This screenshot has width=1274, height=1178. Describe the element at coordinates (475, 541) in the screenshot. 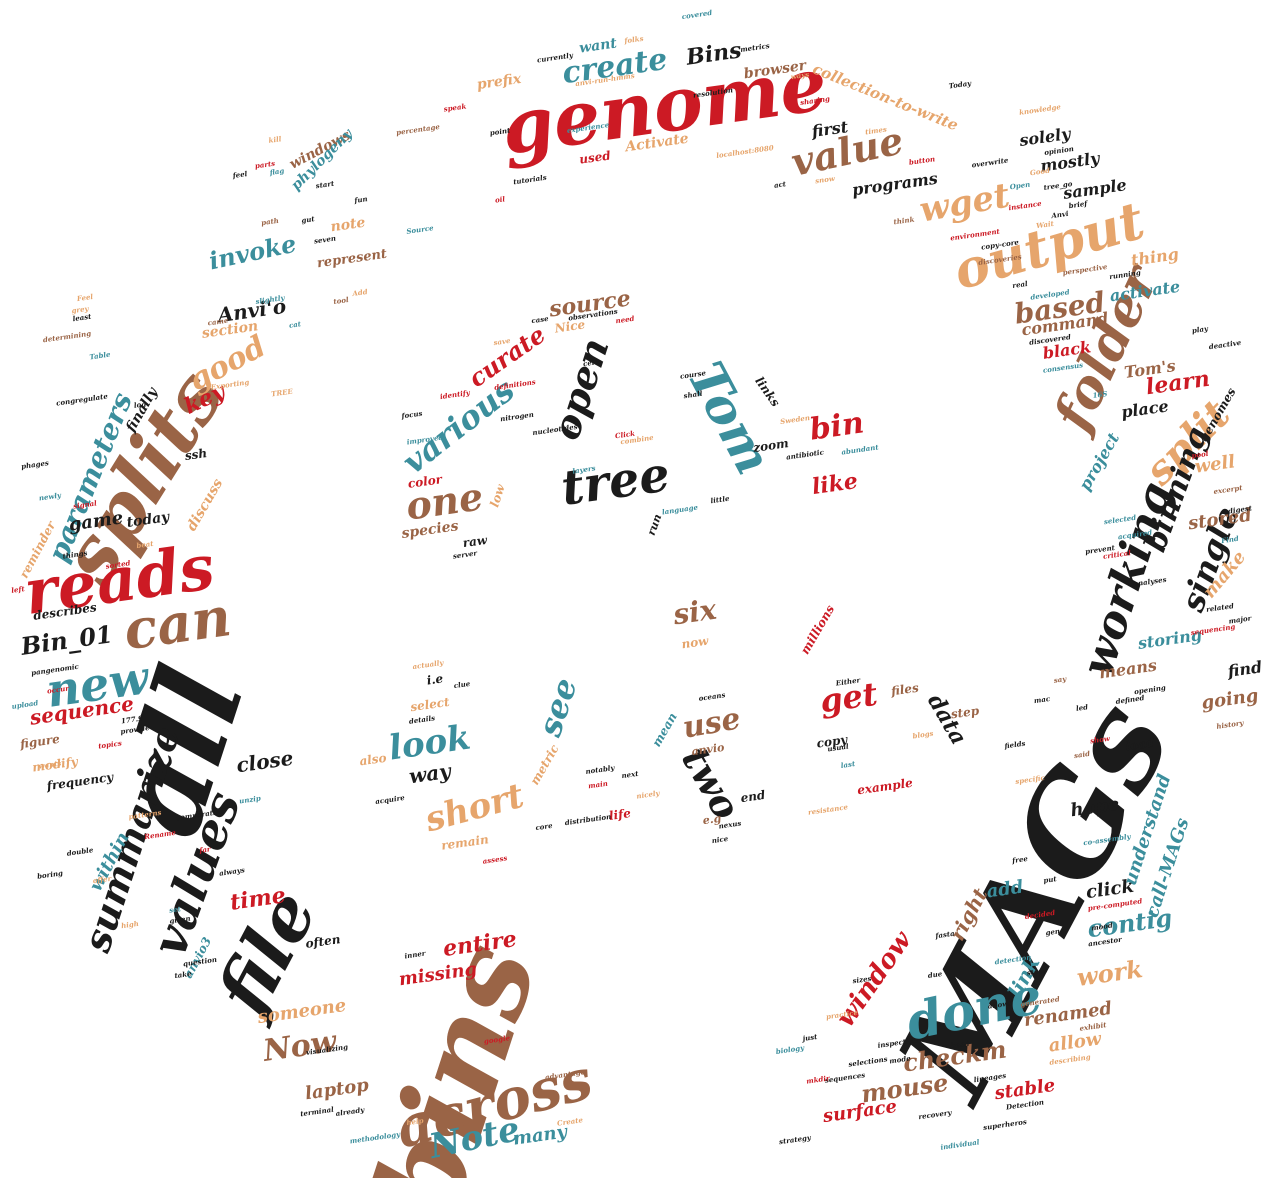

I see `cloud-word: raw` at that location.